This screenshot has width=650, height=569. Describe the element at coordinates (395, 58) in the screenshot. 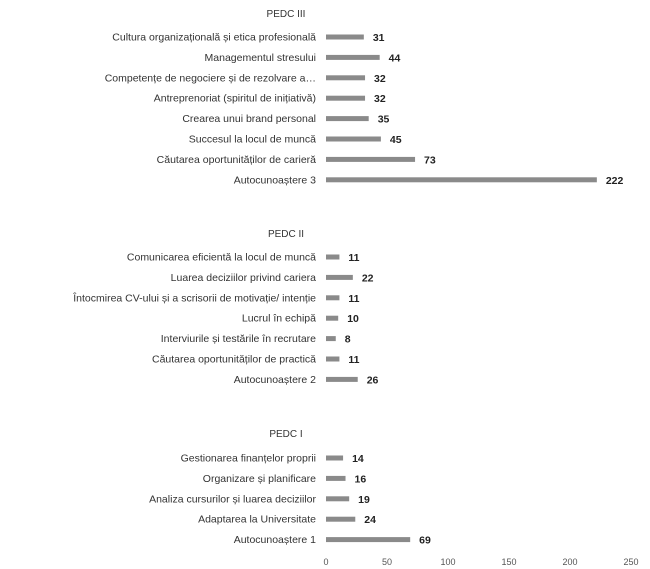

I see `data-label: 44` at that location.